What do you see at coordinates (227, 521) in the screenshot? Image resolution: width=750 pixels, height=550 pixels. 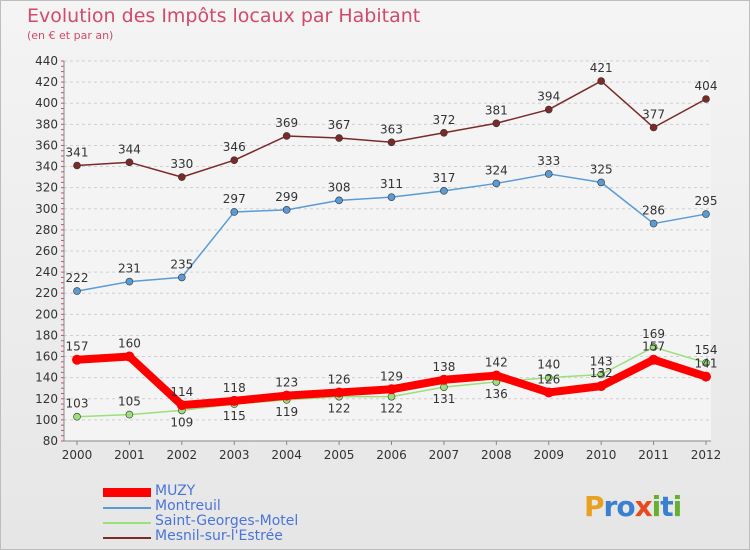 I see `legend-label: Saint-Georges-Motel` at bounding box center [227, 521].